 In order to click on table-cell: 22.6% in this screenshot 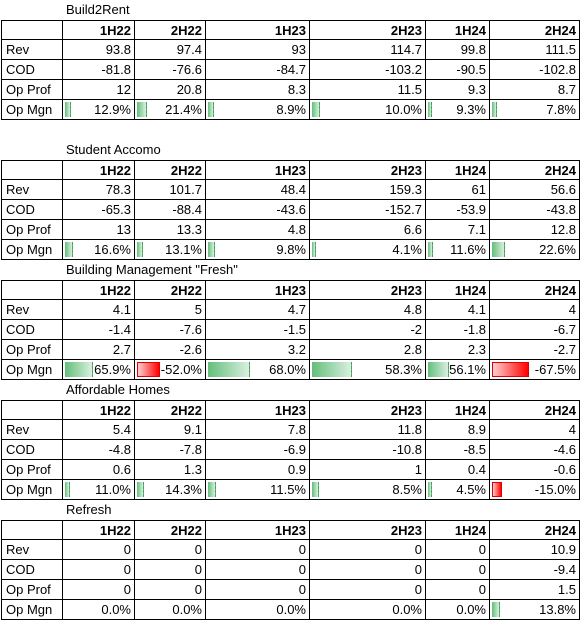, I will do `click(535, 250)`.